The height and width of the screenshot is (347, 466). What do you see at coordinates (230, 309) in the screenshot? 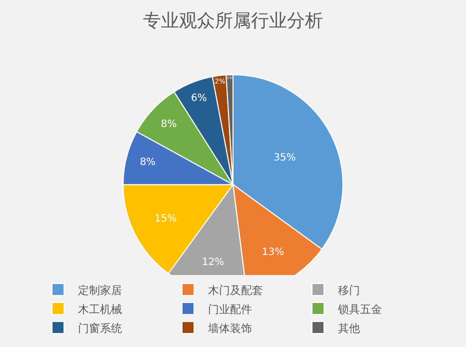
I see `legend-label: 门业配件` at bounding box center [230, 309].